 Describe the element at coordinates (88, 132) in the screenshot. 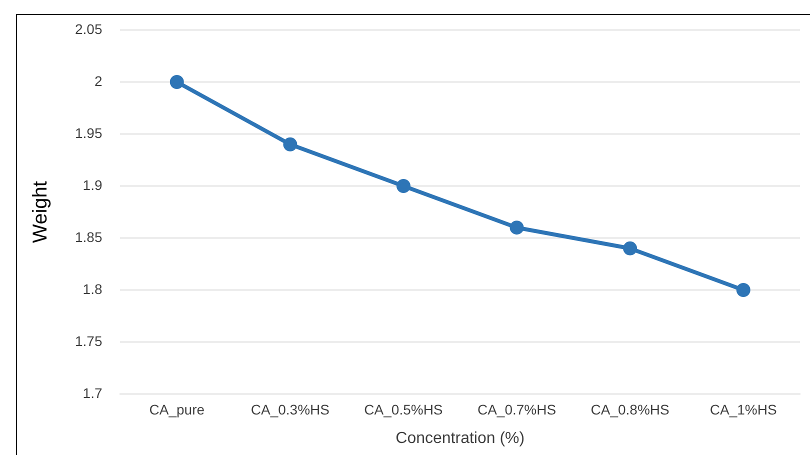

I see `y-tick-label: 1.95` at that location.